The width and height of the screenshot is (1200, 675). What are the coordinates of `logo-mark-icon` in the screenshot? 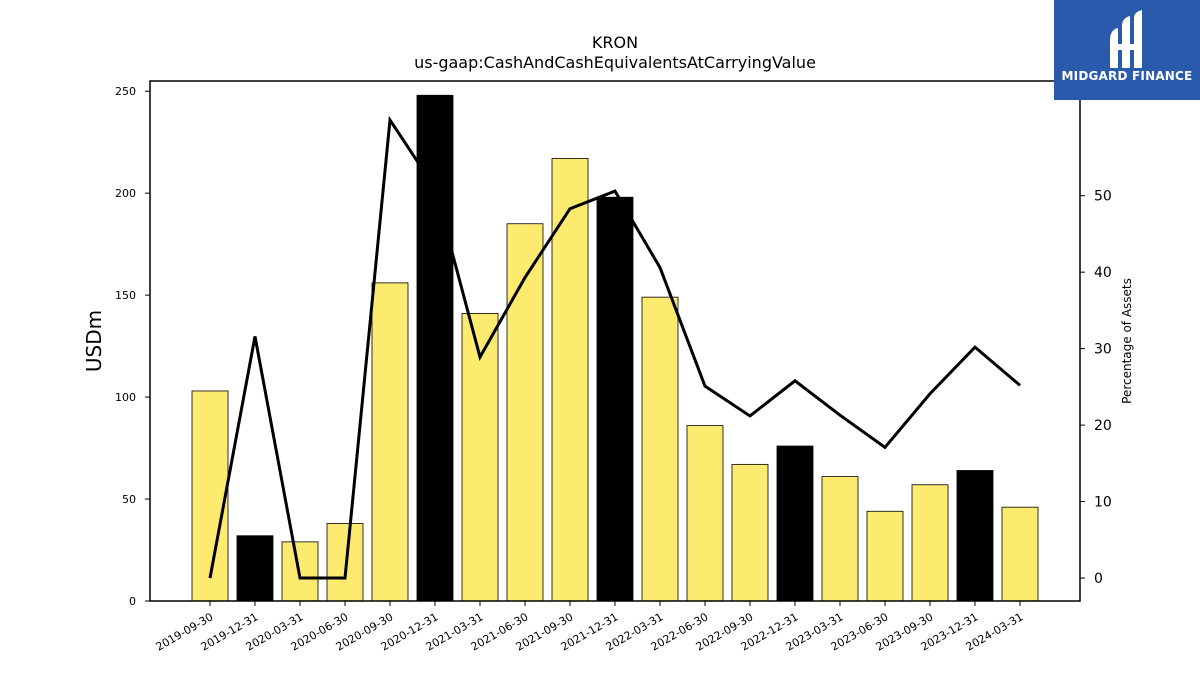 It's located at (1126, 39).